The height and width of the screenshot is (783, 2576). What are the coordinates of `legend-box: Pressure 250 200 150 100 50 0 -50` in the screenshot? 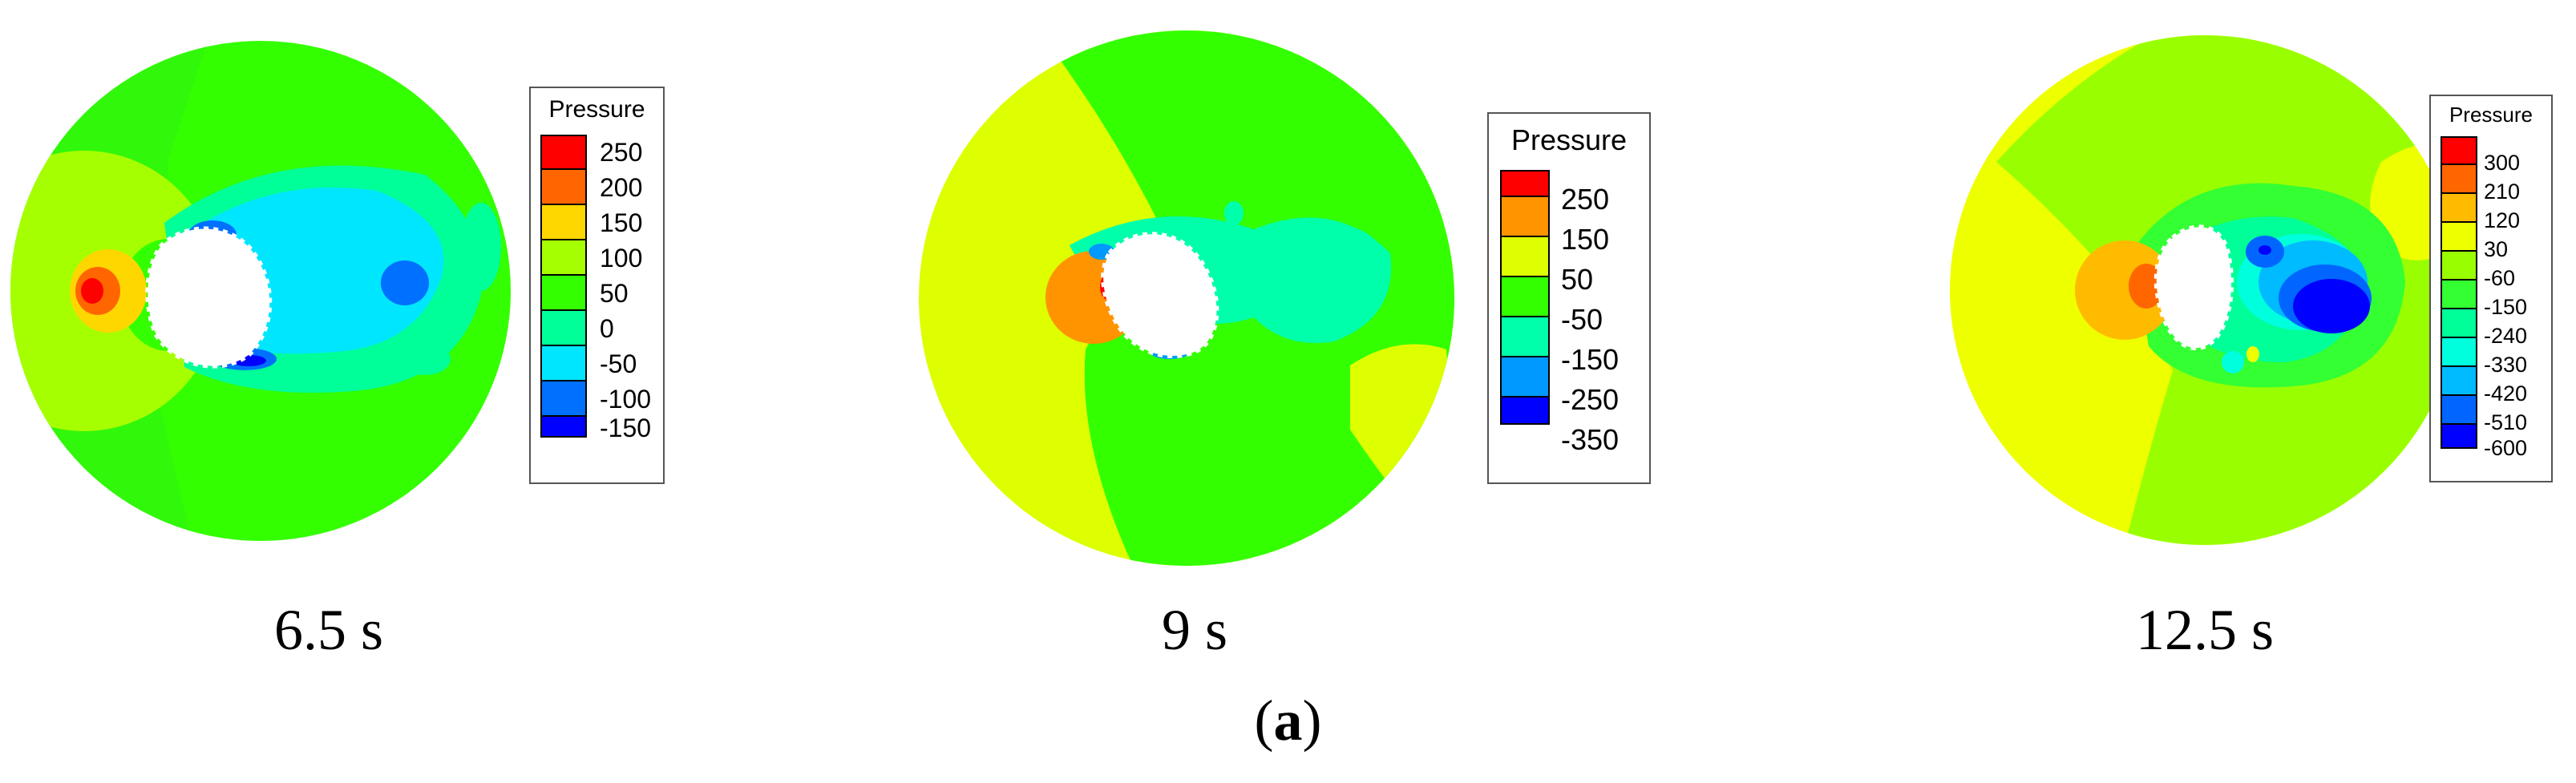 It's located at (597, 285).